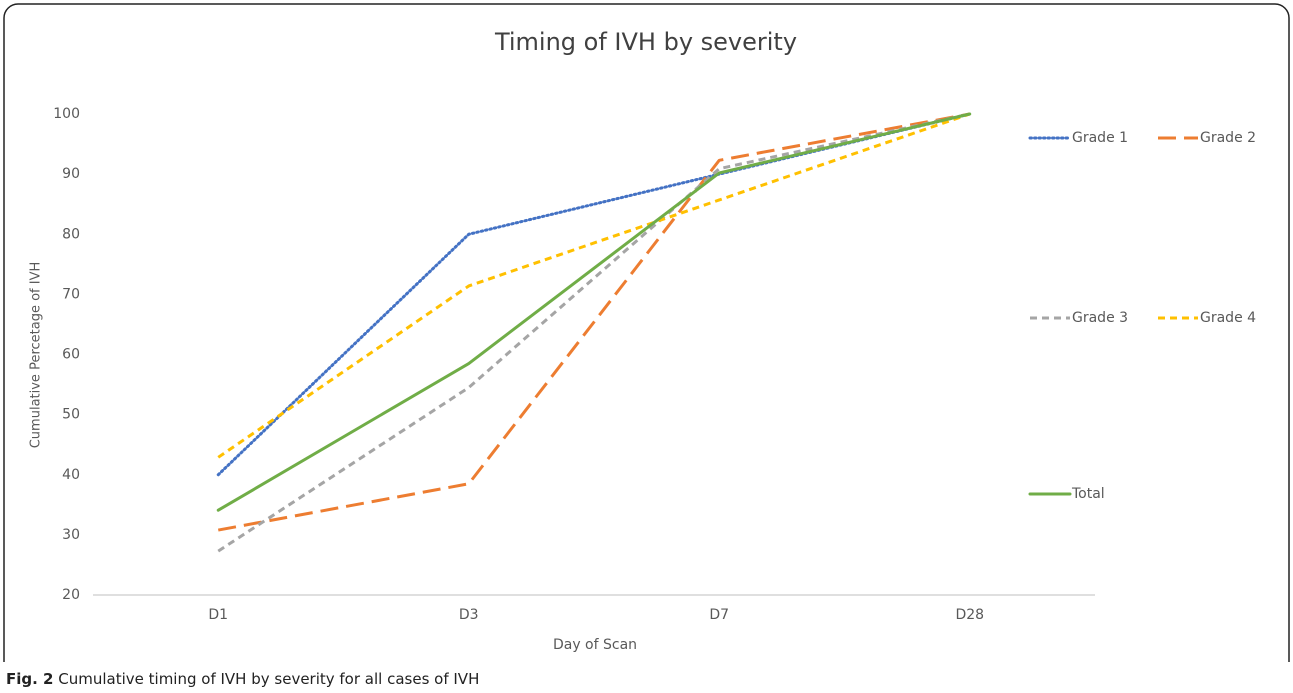  Describe the element at coordinates (71, 355) in the screenshot. I see `y-tick-label: 60` at that location.